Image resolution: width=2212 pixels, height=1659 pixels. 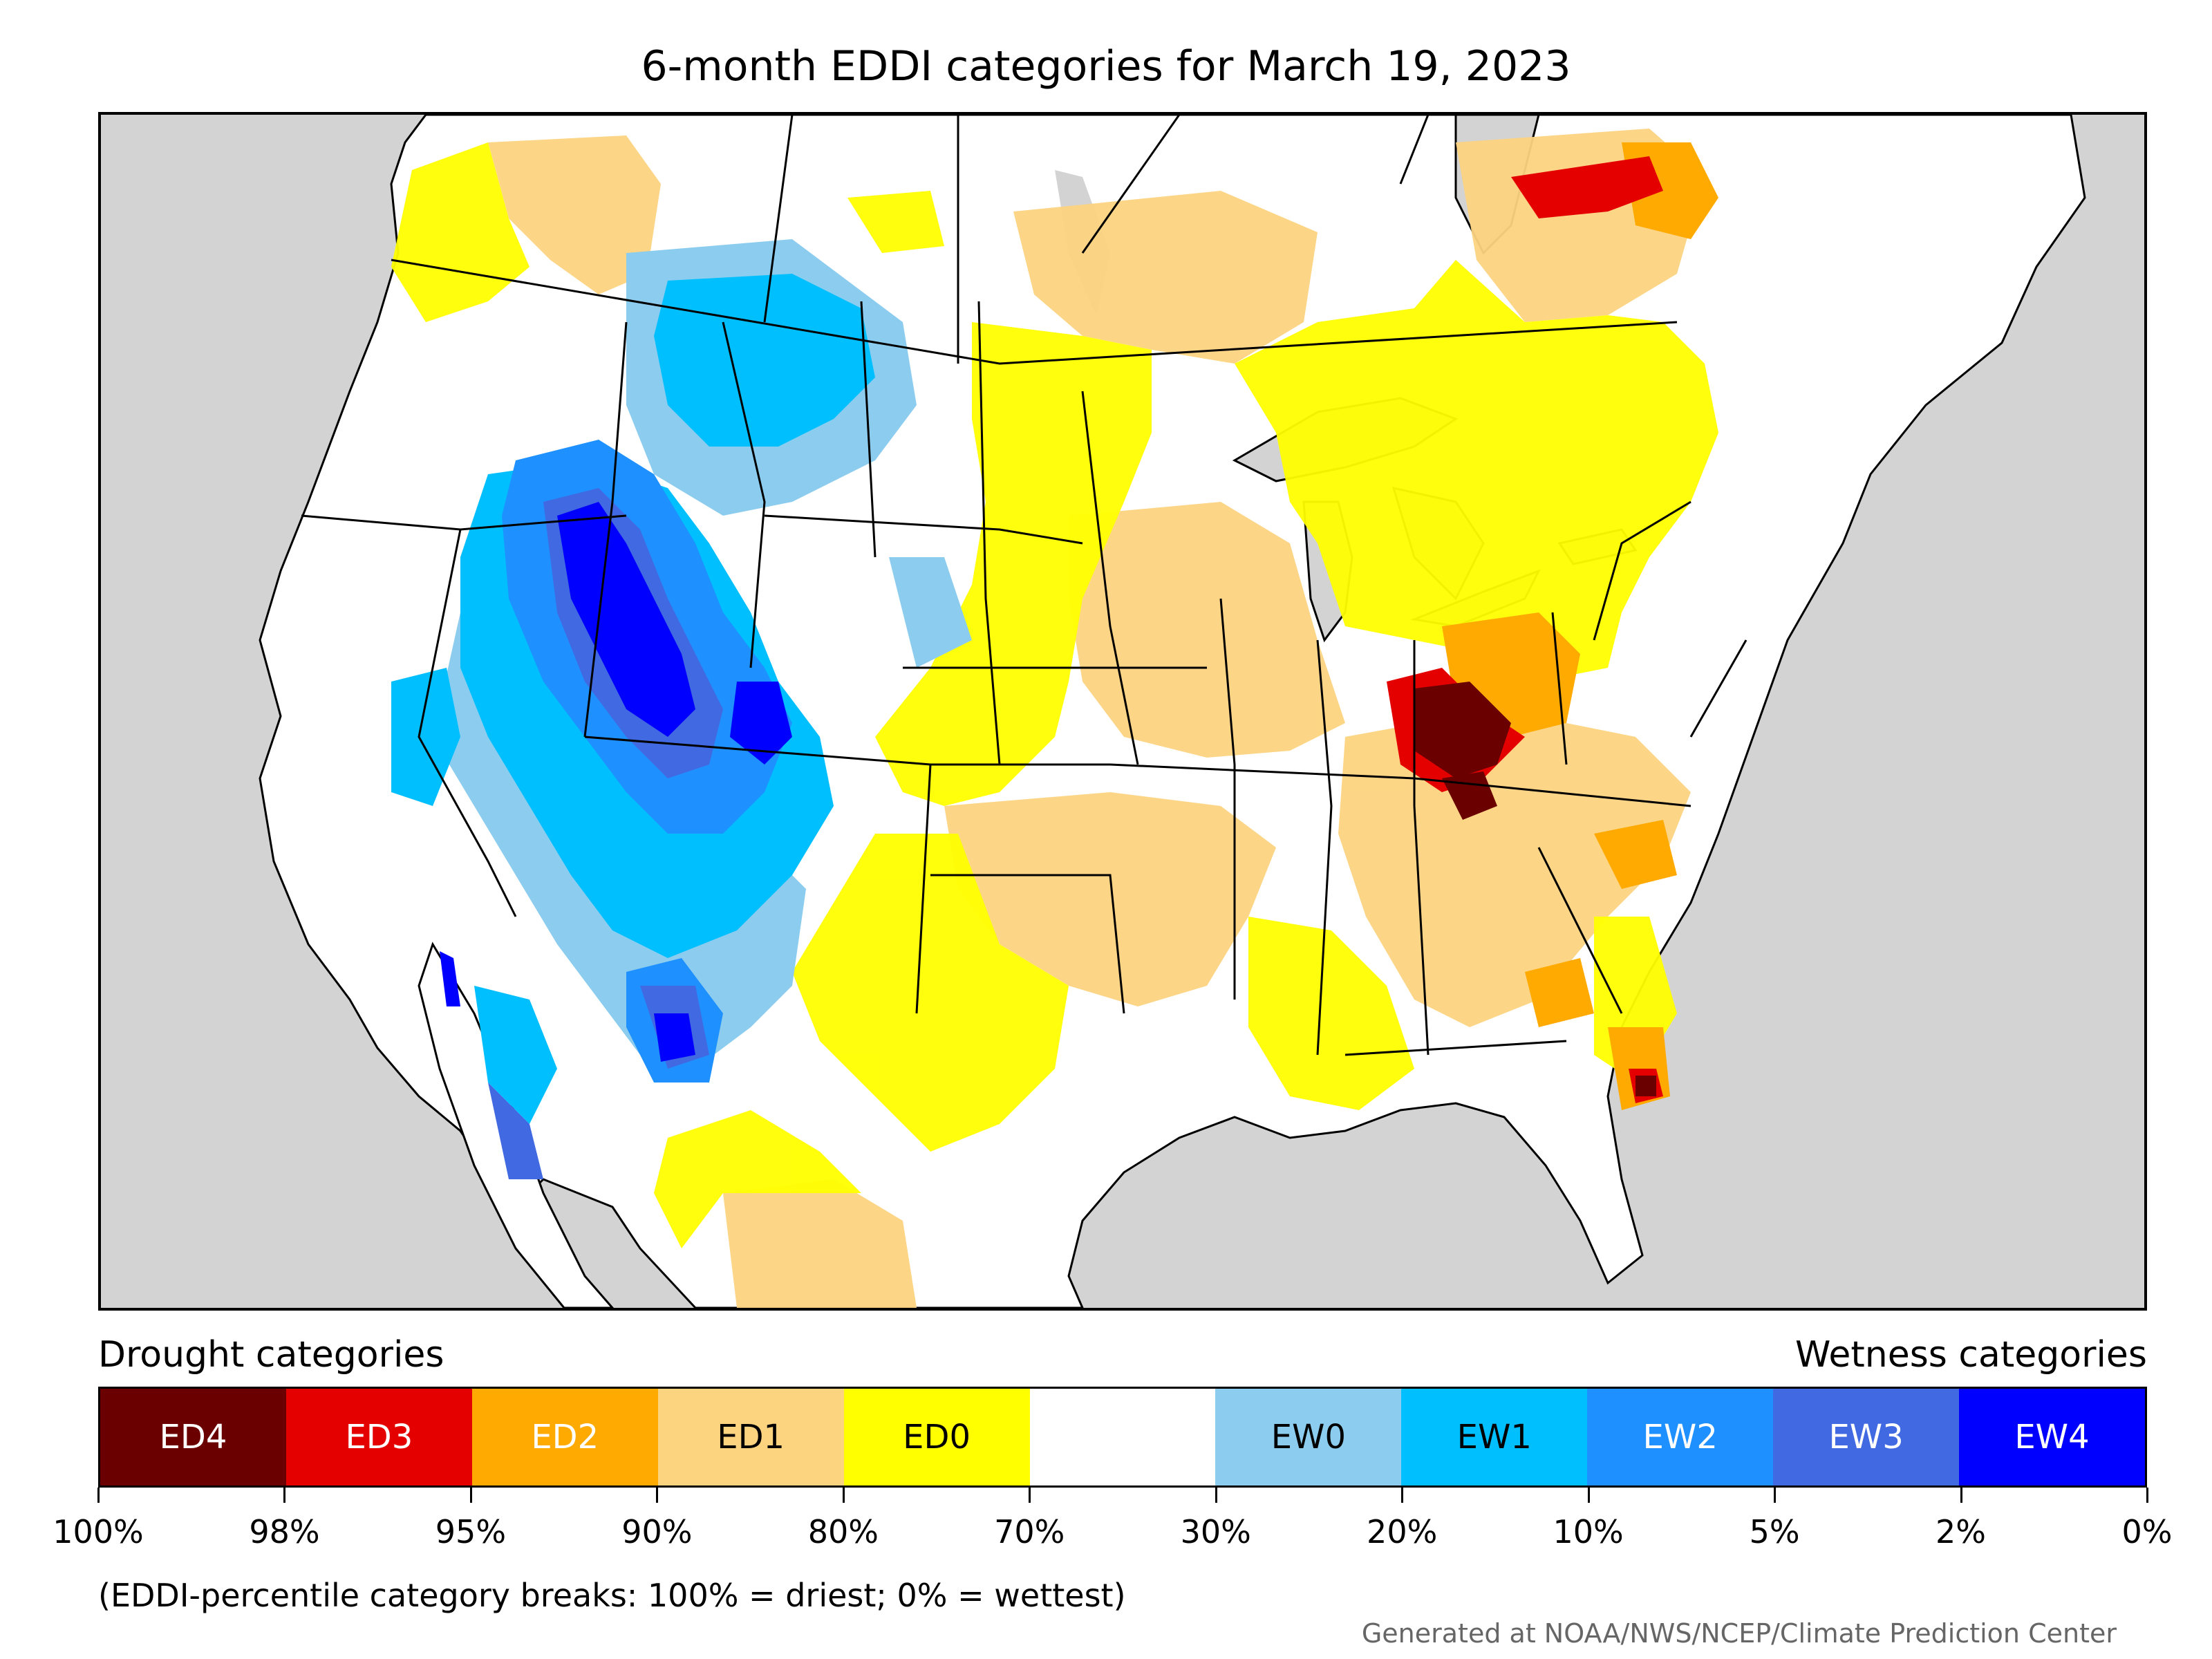 What do you see at coordinates (564, 1437) in the screenshot?
I see `category-swatch-ed2: ED2` at bounding box center [564, 1437].